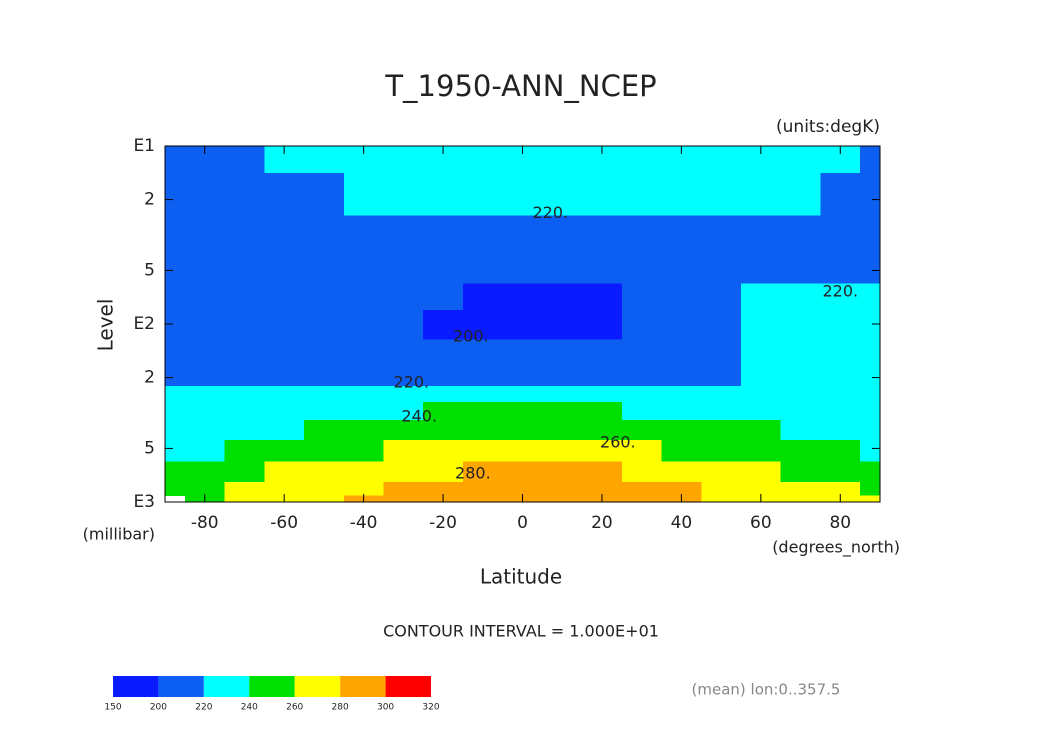 This screenshot has height=739, width=1044. Describe the element at coordinates (144, 146) in the screenshot. I see `y-tick-label: E1` at that location.